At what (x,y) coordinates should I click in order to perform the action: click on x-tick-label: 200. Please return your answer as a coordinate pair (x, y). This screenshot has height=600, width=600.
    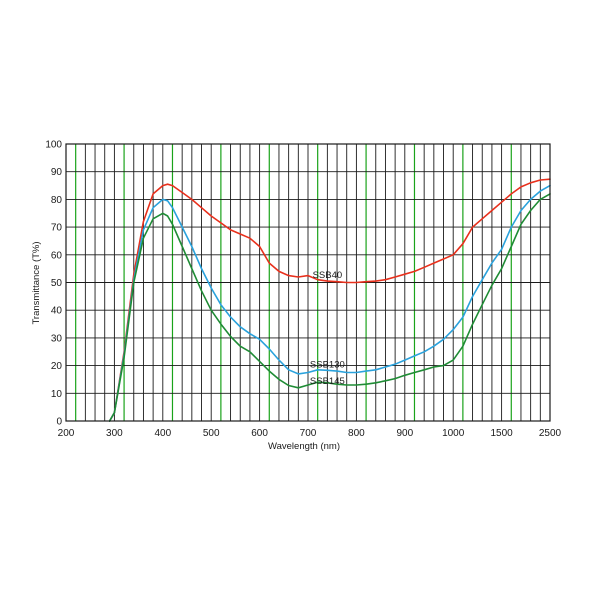
    Looking at the image, I should click on (66, 433).